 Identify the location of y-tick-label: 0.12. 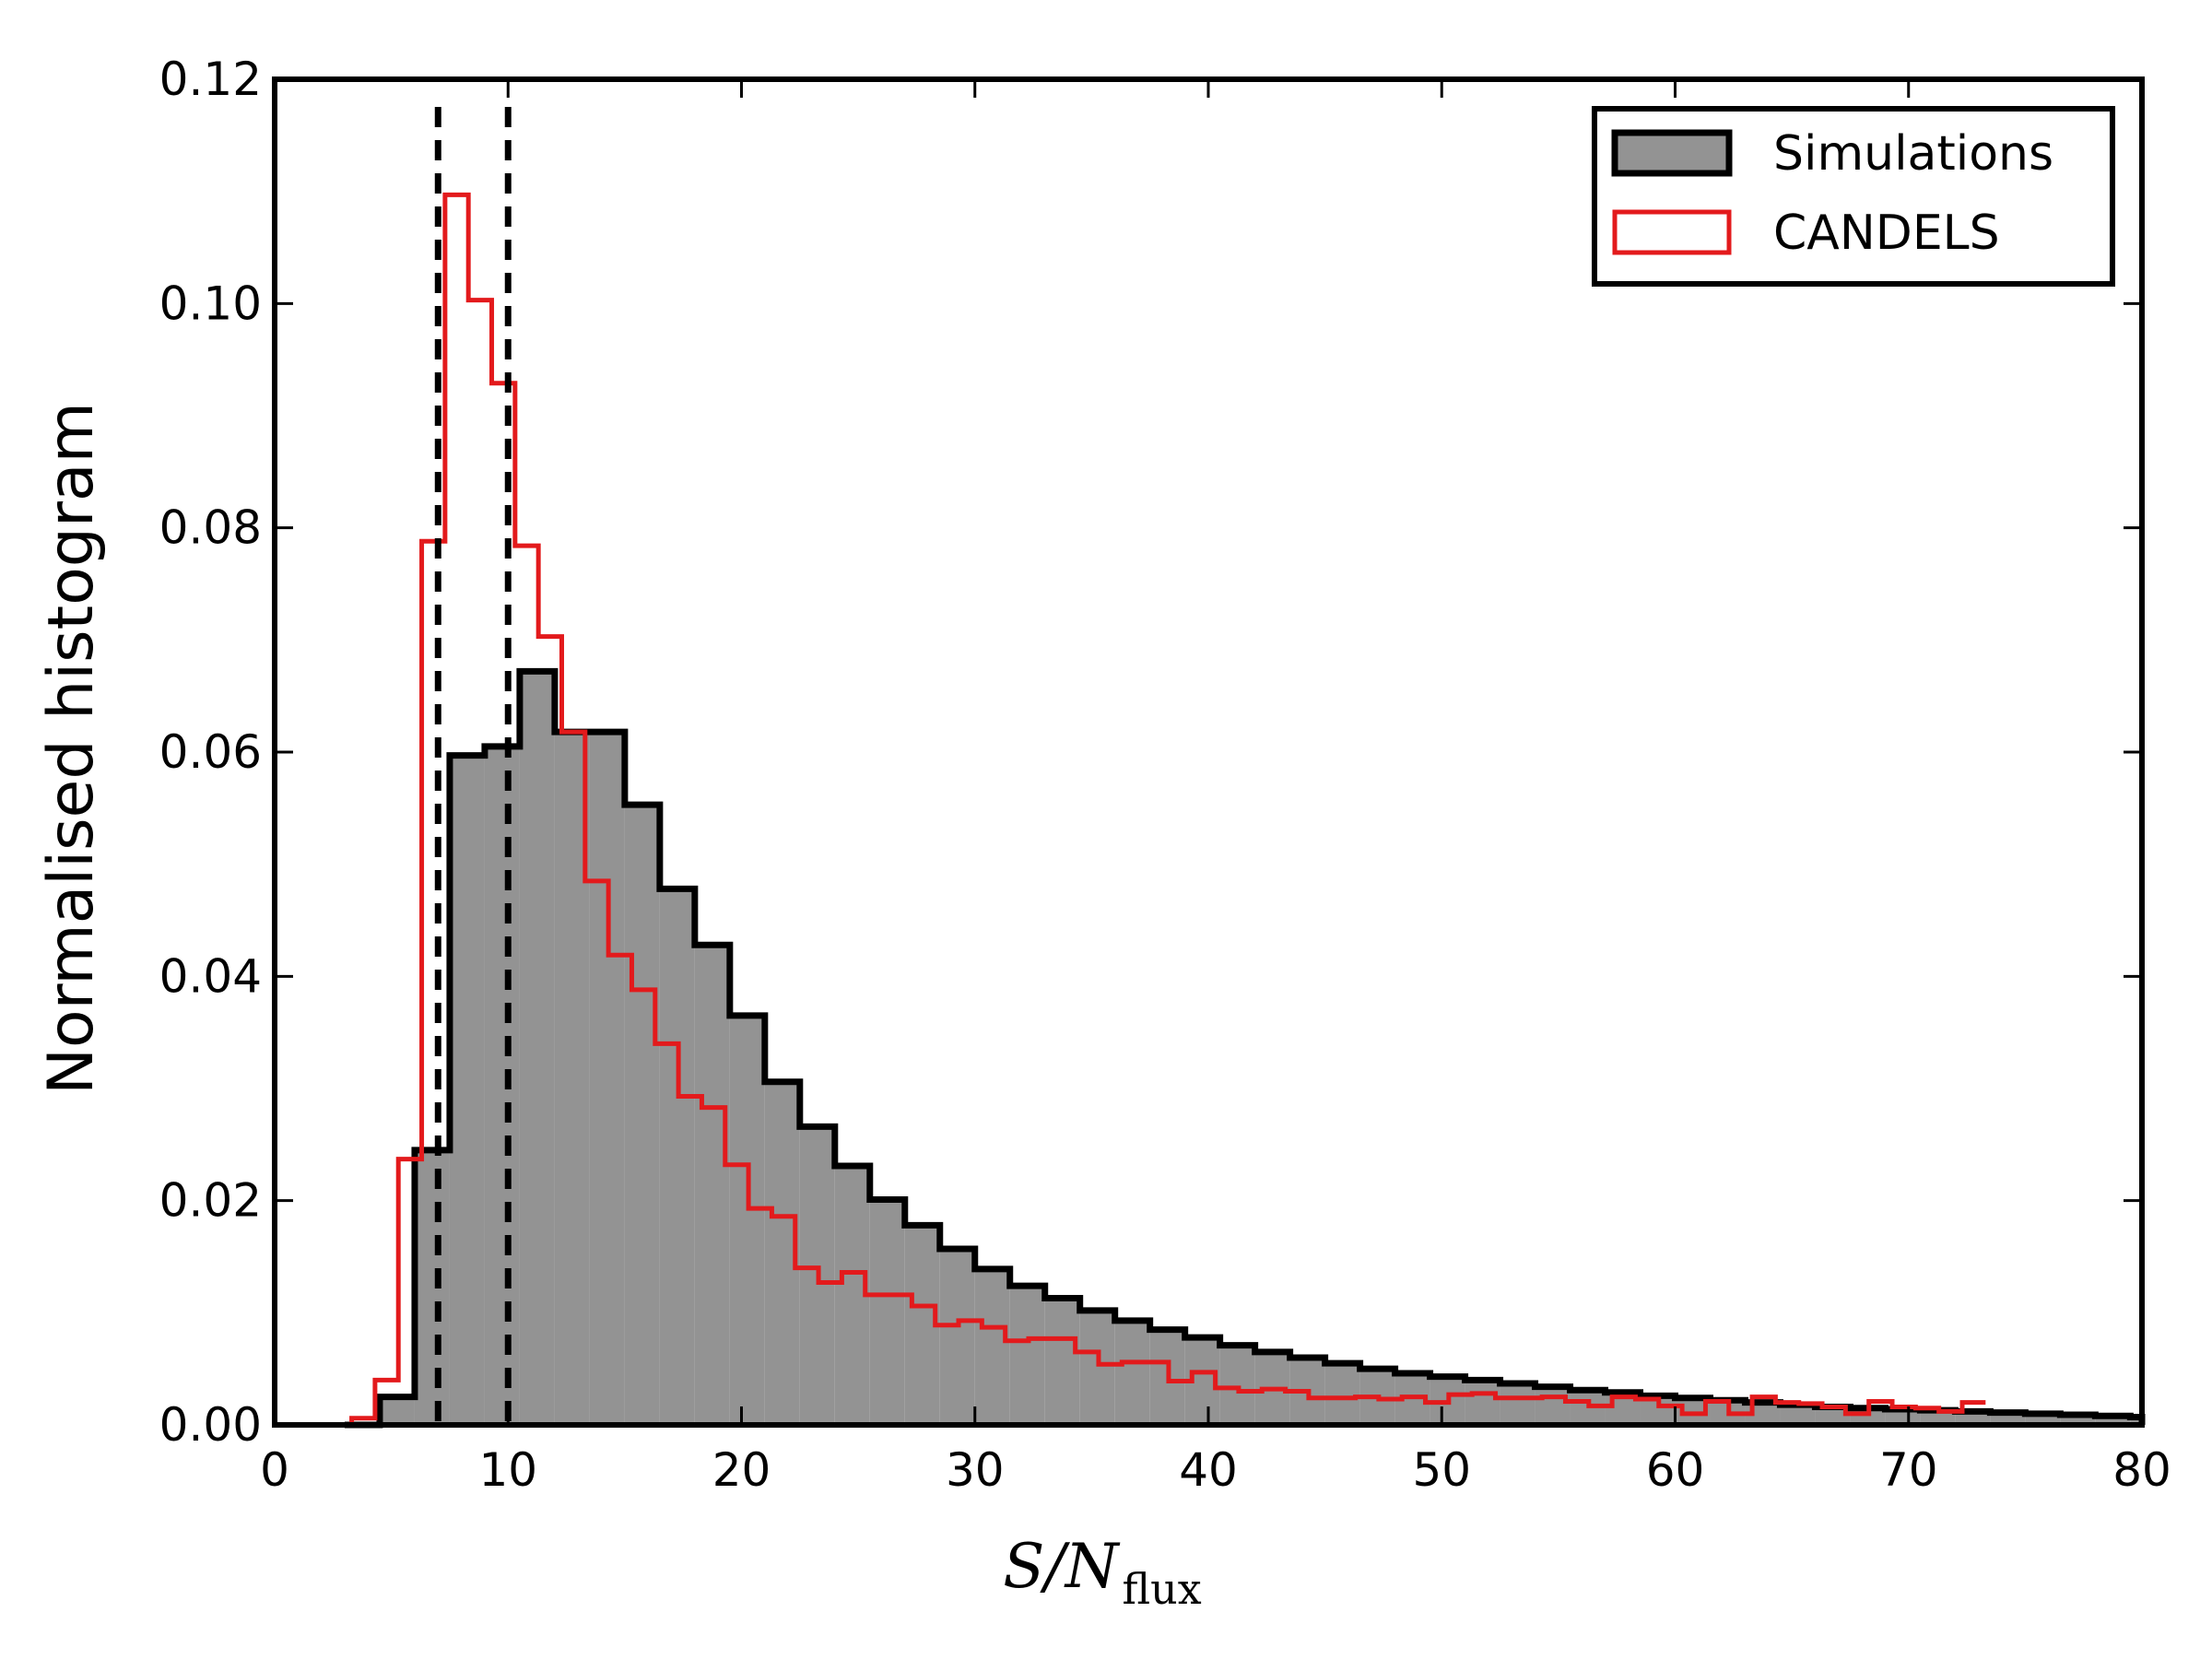
(210, 79).